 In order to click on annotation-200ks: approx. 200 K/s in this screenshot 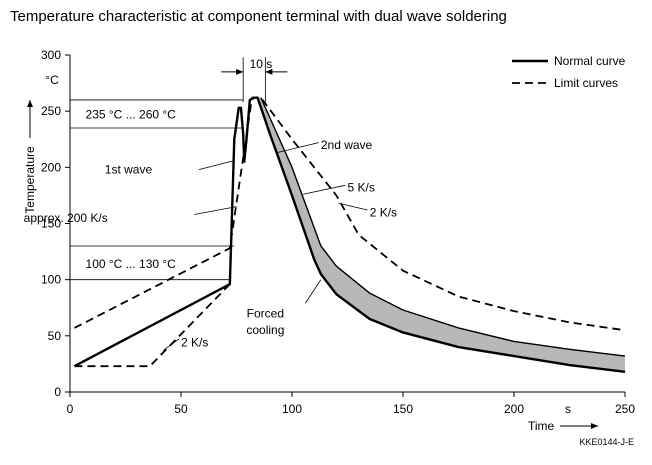, I will do `click(66, 218)`.